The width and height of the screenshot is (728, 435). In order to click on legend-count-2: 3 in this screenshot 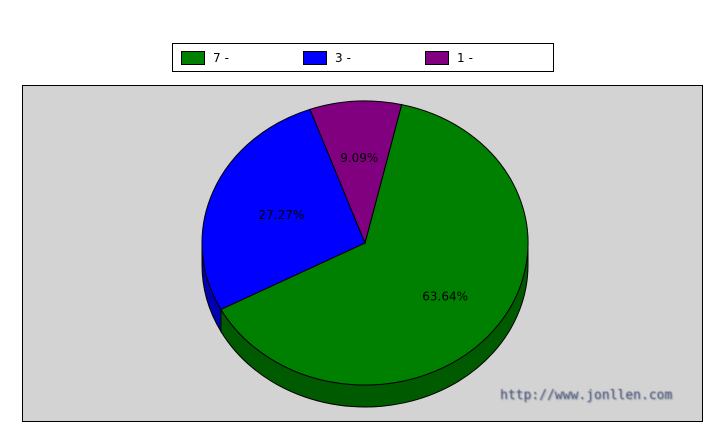, I will do `click(339, 58)`.